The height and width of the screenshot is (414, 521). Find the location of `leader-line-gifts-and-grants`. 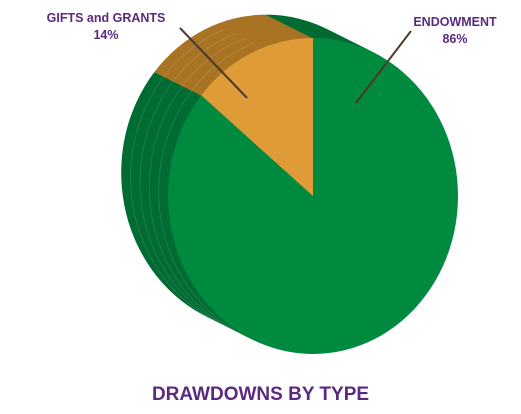

leader-line-gifts-and-grants is located at coordinates (213, 63).